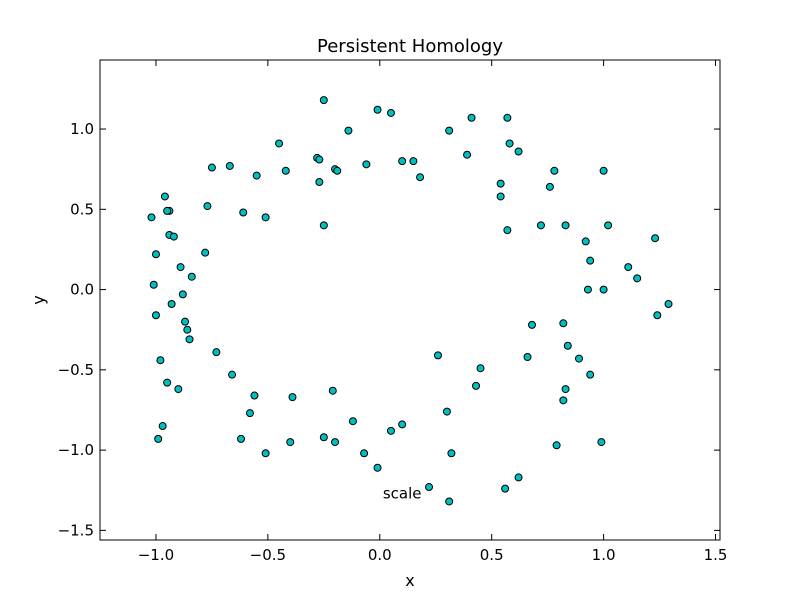 This screenshot has height=600, width=800. What do you see at coordinates (409, 580) in the screenshot?
I see `x-axis-label: x` at bounding box center [409, 580].